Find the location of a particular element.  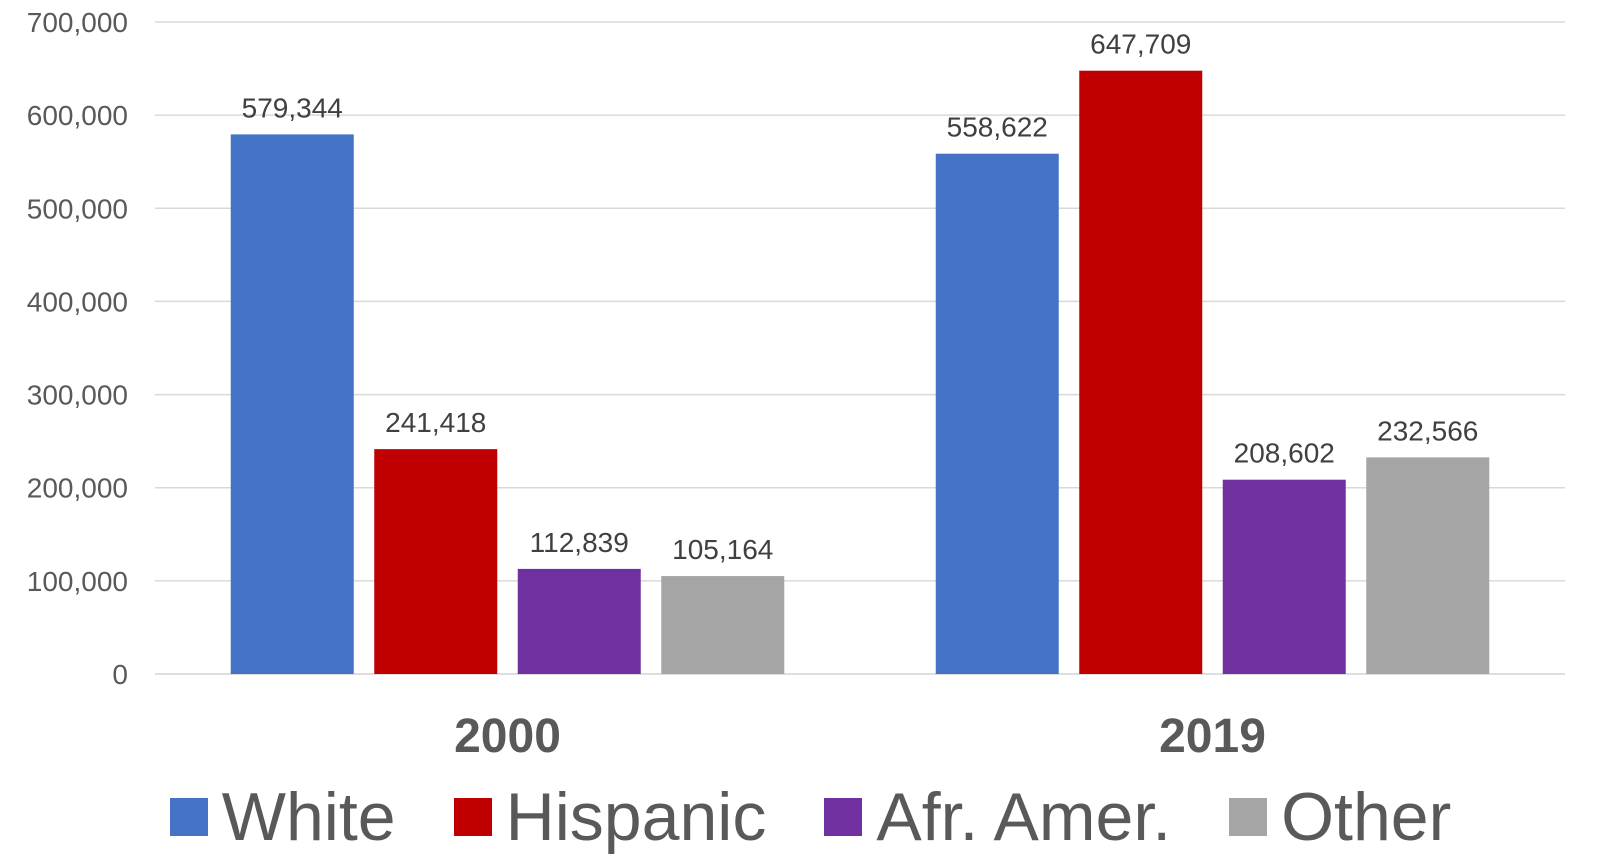

bar-hispanic-2000 is located at coordinates (436, 561).